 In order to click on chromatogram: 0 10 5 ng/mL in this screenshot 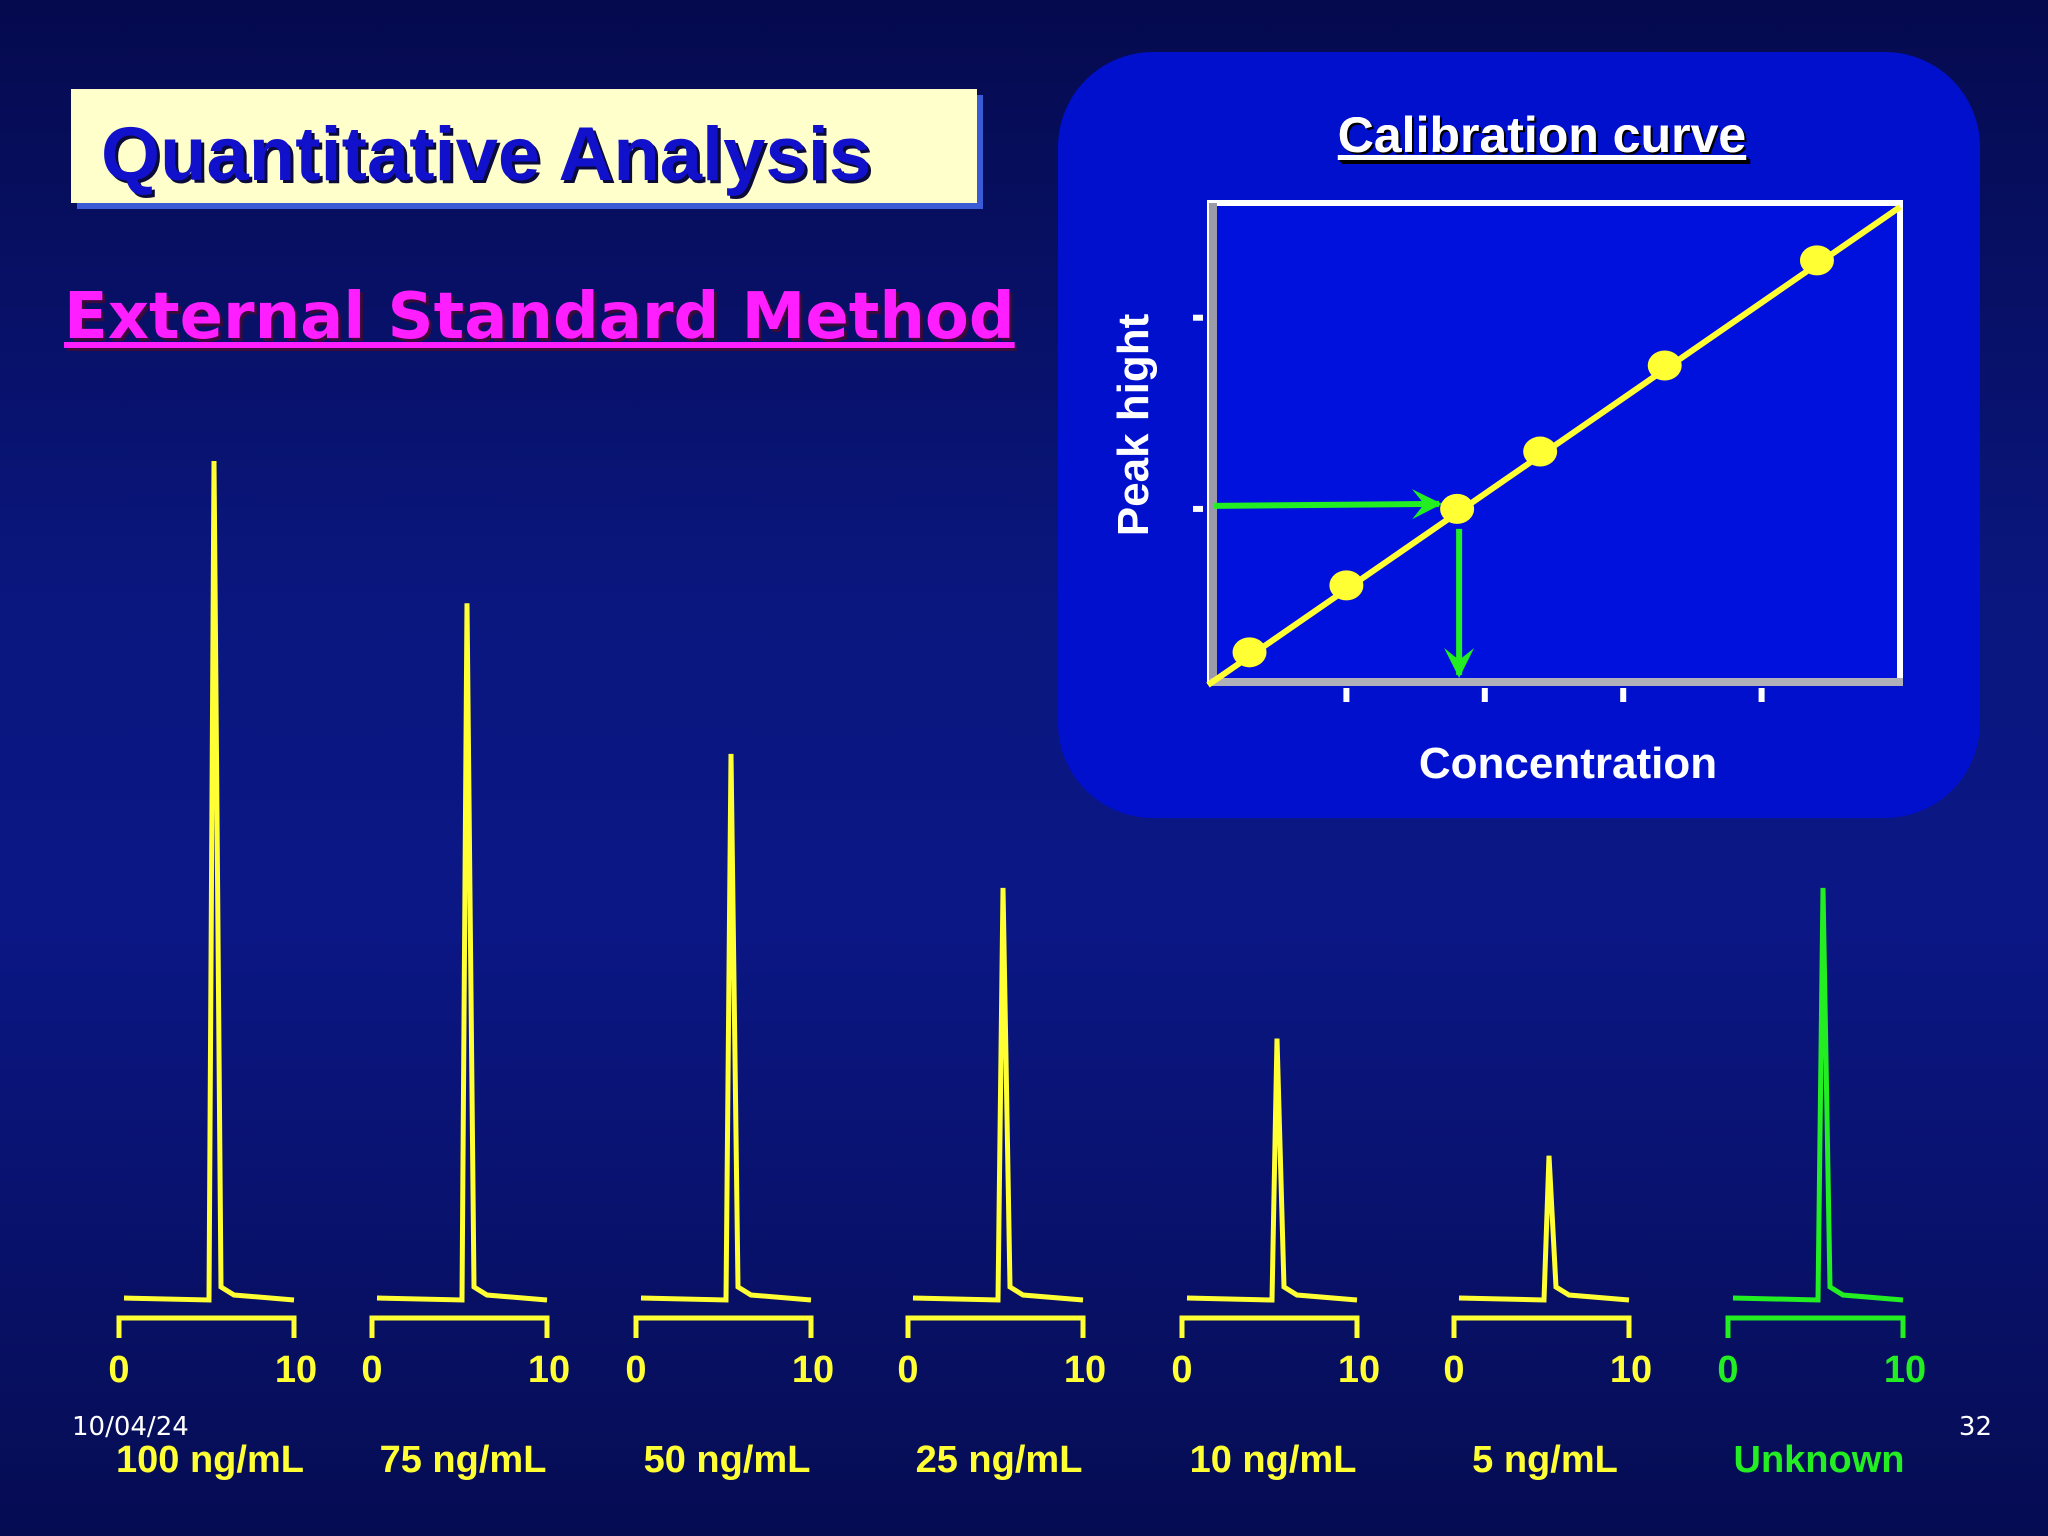, I will do `click(1547, 1318)`.